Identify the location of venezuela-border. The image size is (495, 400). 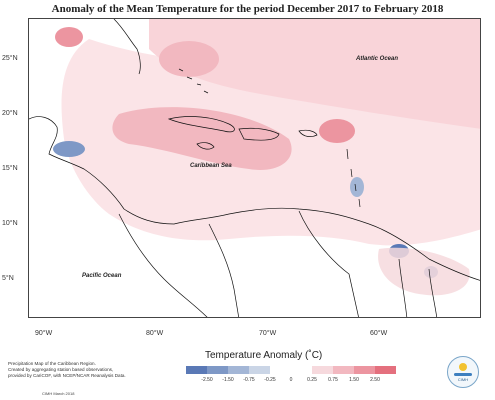
(328, 263).